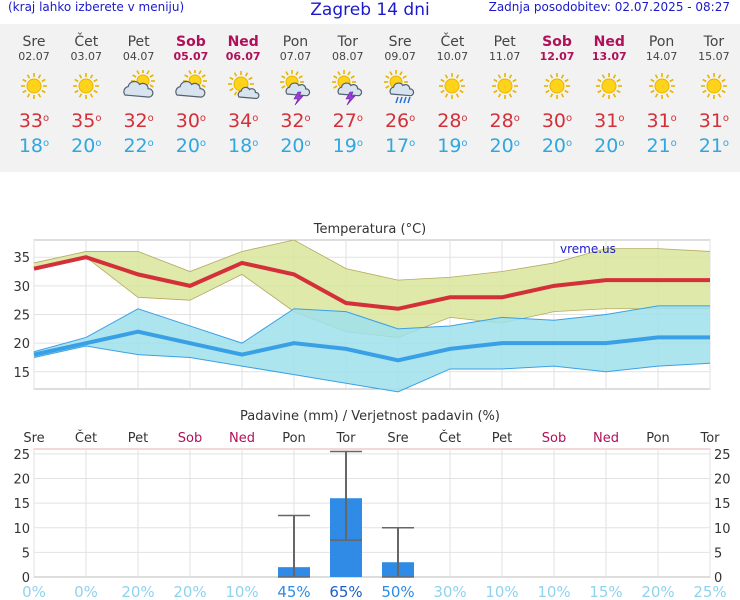 The image size is (740, 600). Describe the element at coordinates (293, 591) in the screenshot. I see `probability-label: 45%` at that location.